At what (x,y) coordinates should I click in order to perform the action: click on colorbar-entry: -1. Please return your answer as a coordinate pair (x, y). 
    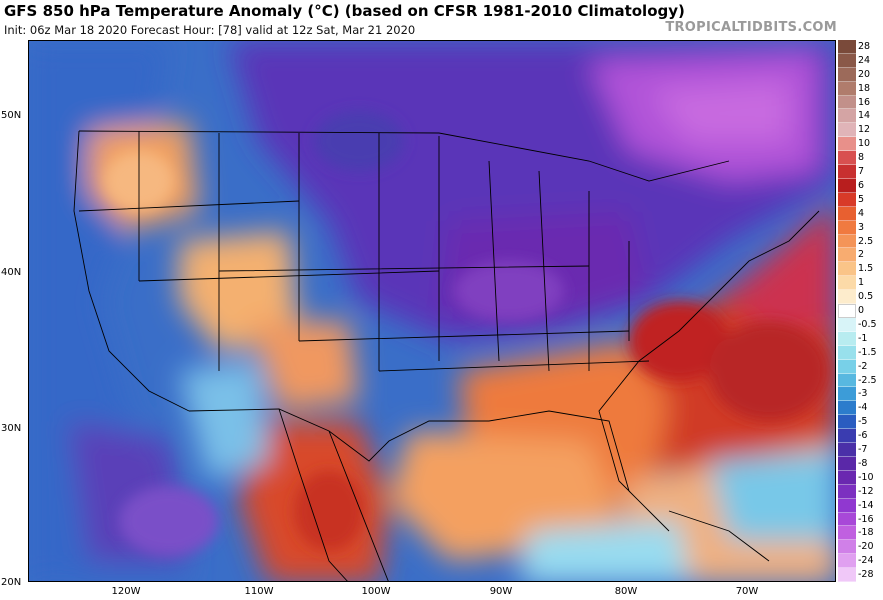
    Looking at the image, I should click on (860, 338).